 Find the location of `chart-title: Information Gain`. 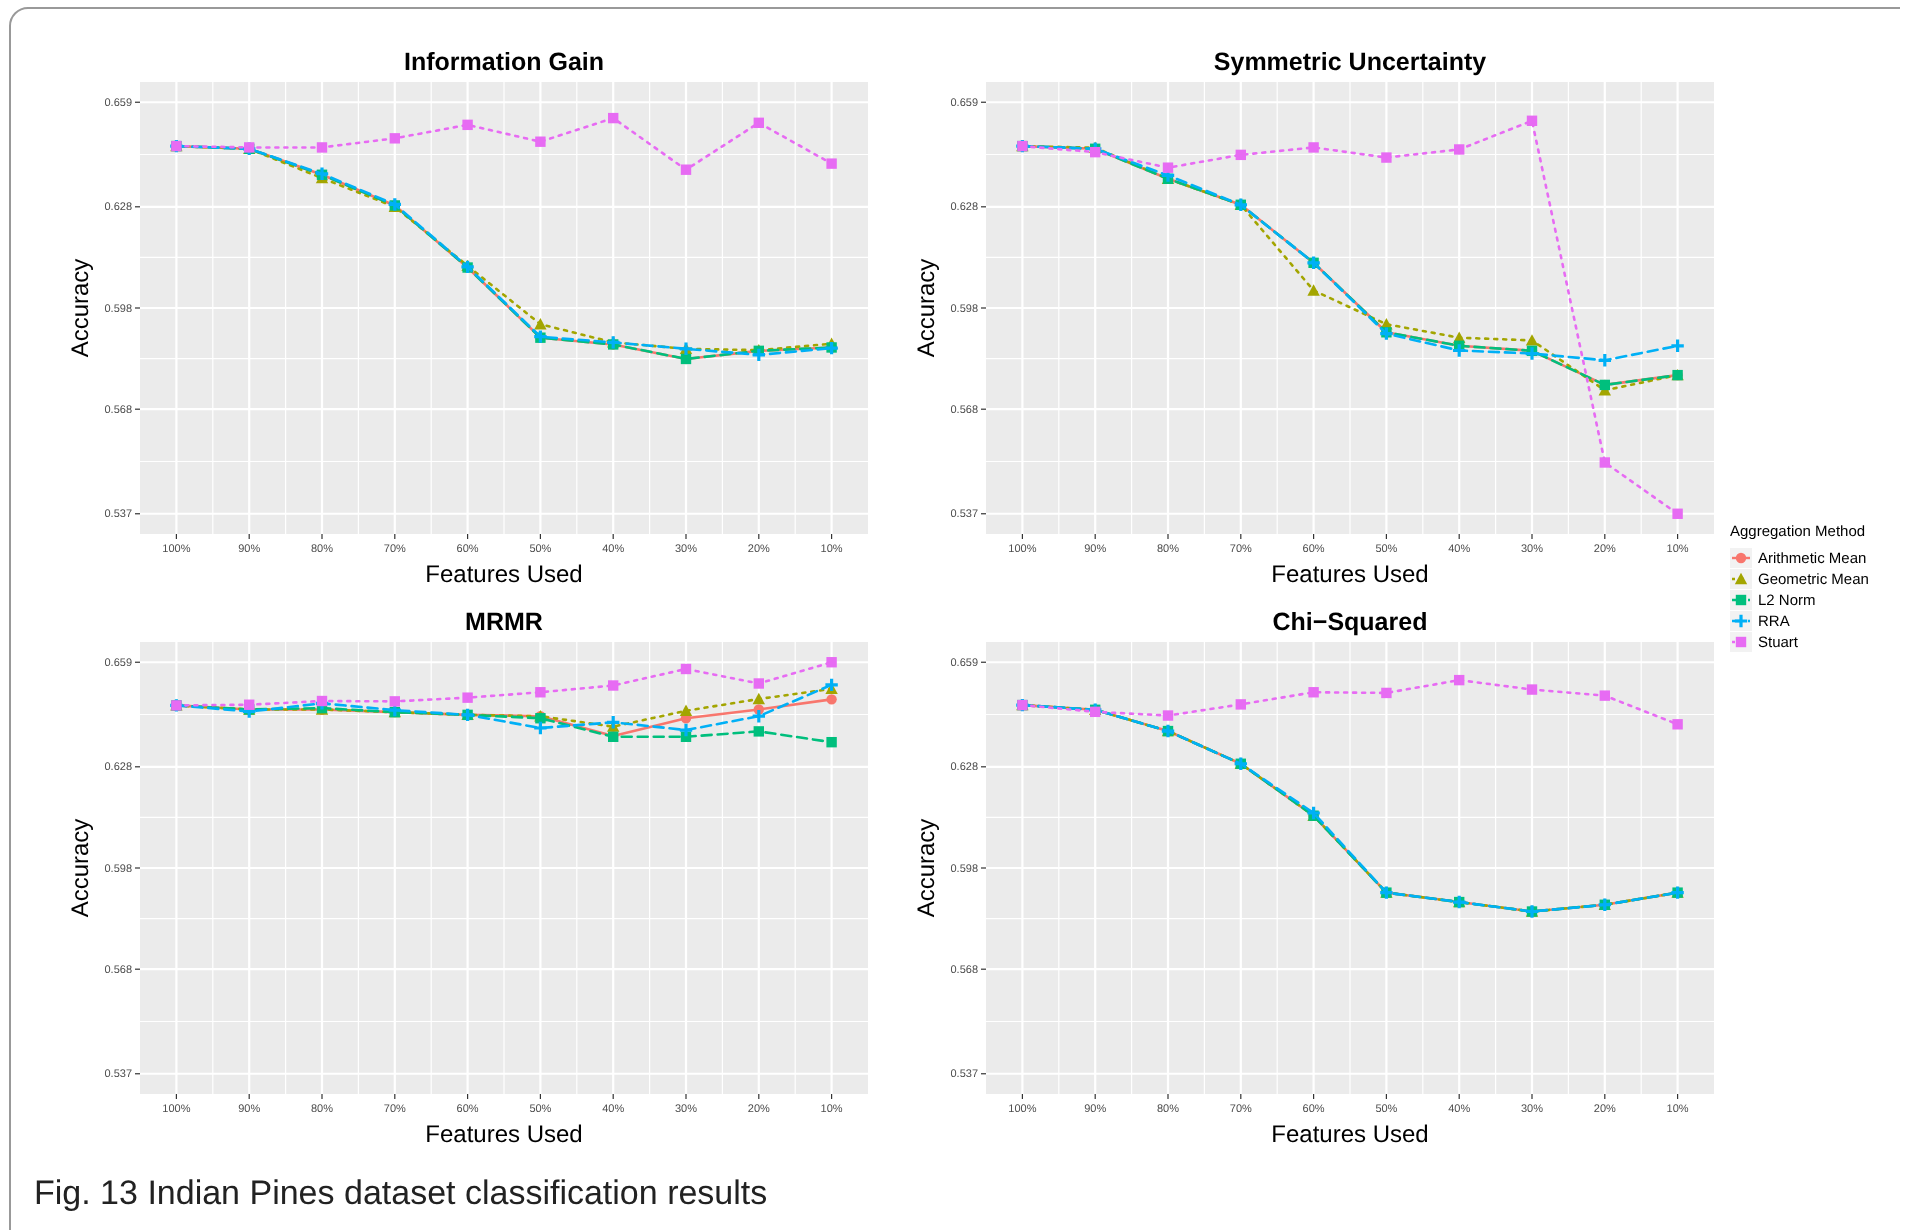

chart-title: Information Gain is located at coordinates (504, 62).